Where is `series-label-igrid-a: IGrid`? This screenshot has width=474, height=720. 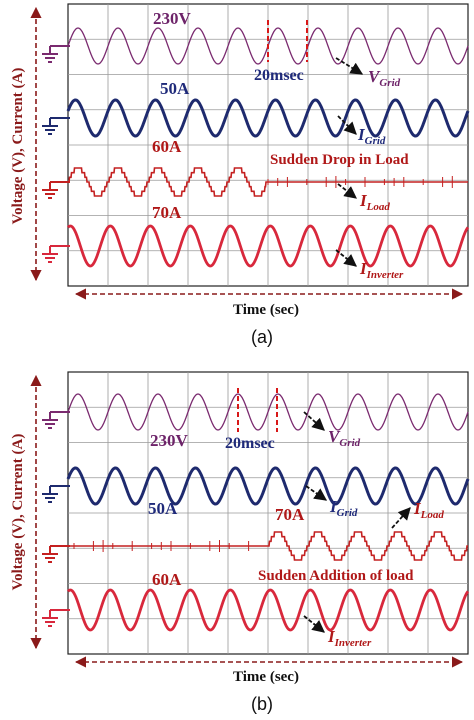
series-label-igrid-a: IGrid is located at coordinates (371, 136).